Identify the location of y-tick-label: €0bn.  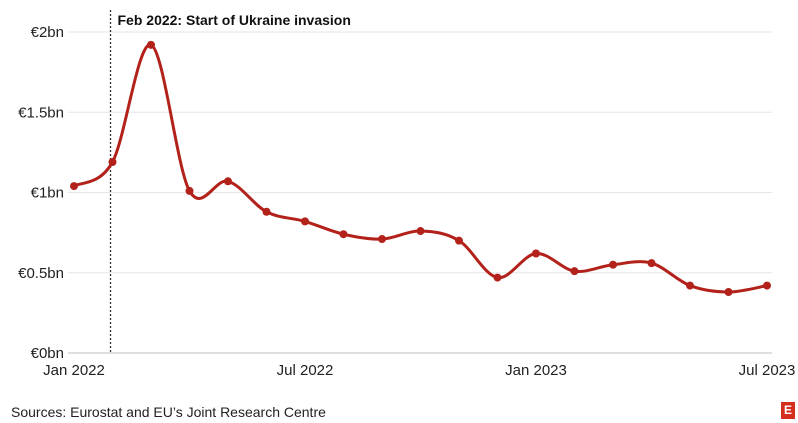
(47, 353).